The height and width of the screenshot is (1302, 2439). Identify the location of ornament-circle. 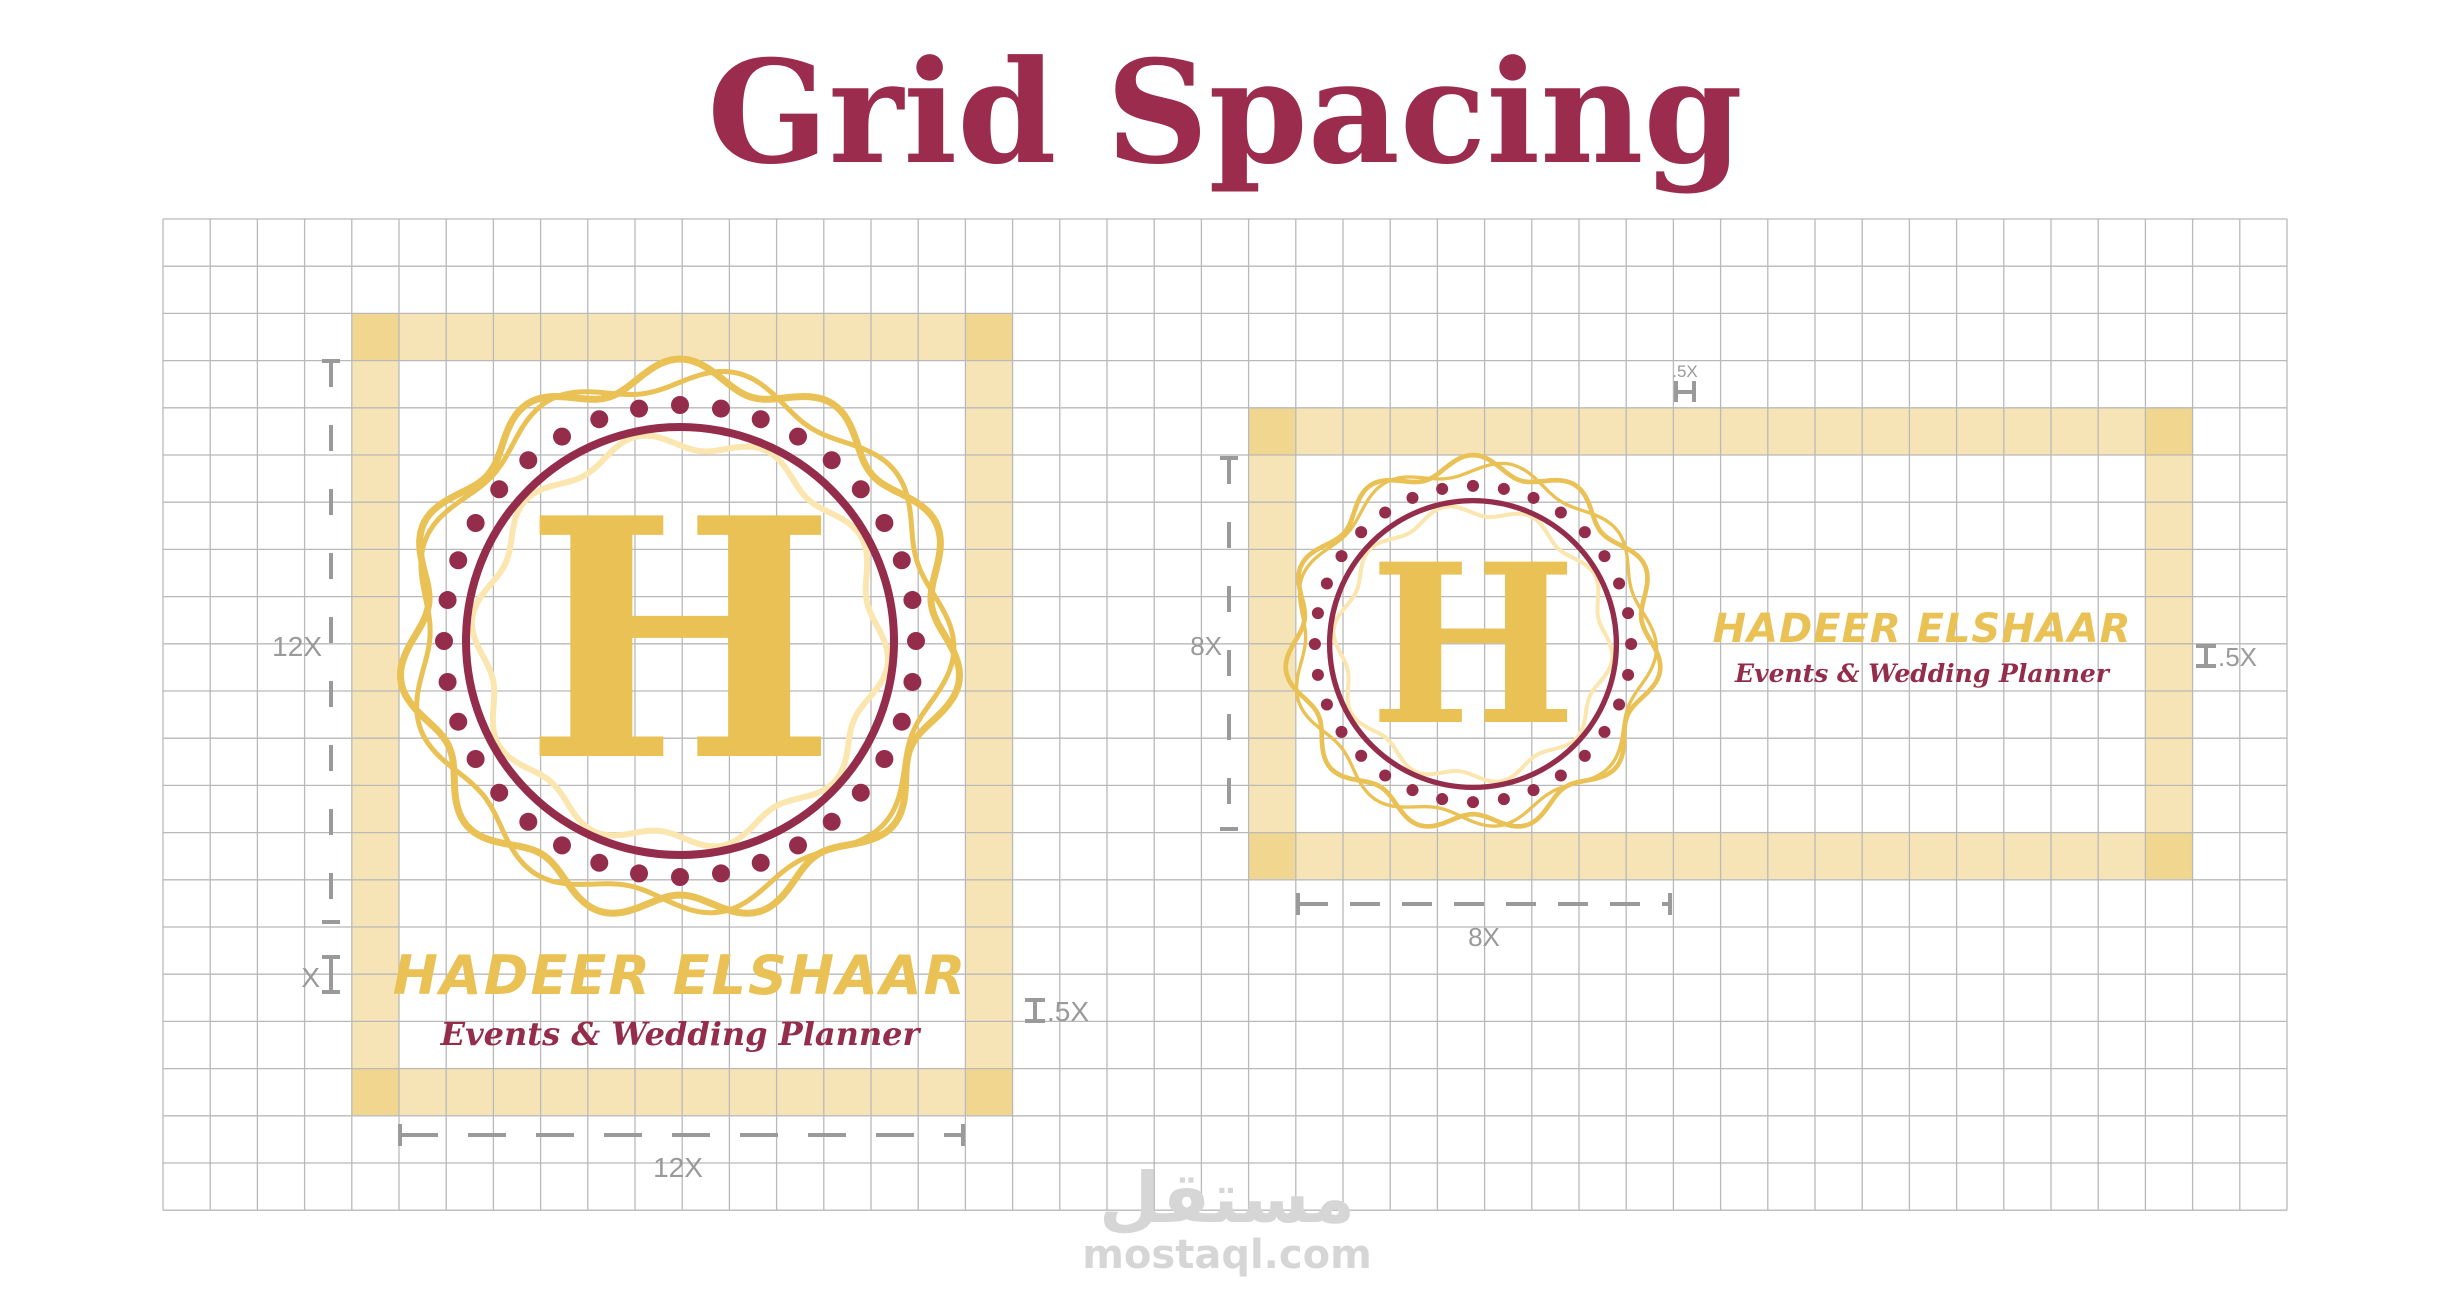
(1473, 644).